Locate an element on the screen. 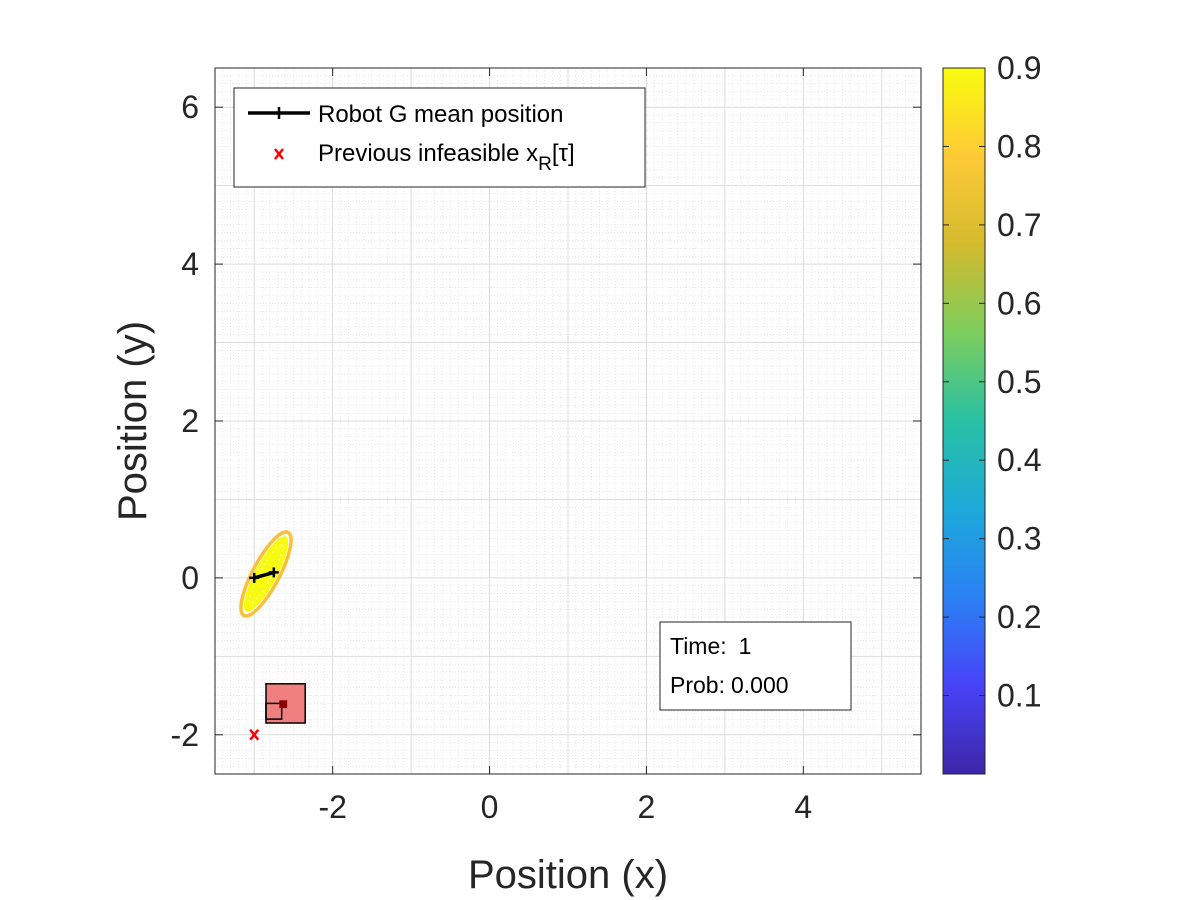  annotation-prob-label: Prob: is located at coordinates (697, 685).